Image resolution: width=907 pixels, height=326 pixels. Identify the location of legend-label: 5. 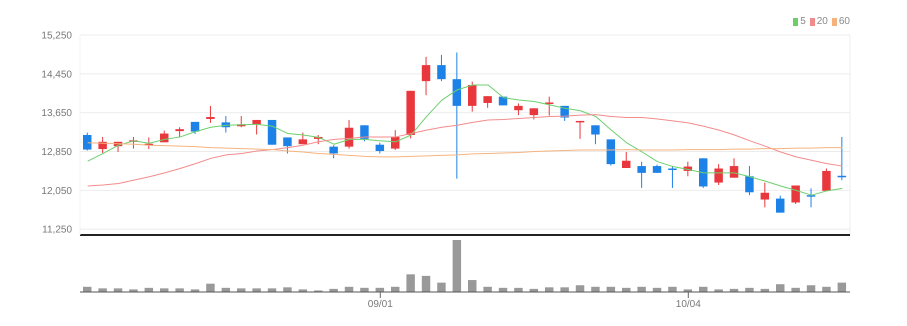
(803, 22).